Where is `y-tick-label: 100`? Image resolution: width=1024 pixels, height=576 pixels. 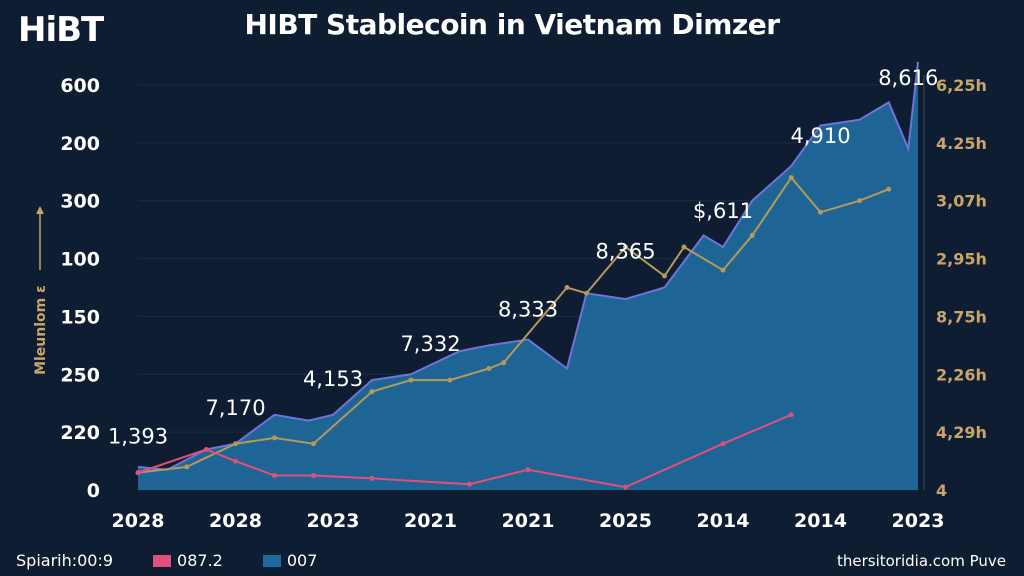
y-tick-label: 100 is located at coordinates (80, 260).